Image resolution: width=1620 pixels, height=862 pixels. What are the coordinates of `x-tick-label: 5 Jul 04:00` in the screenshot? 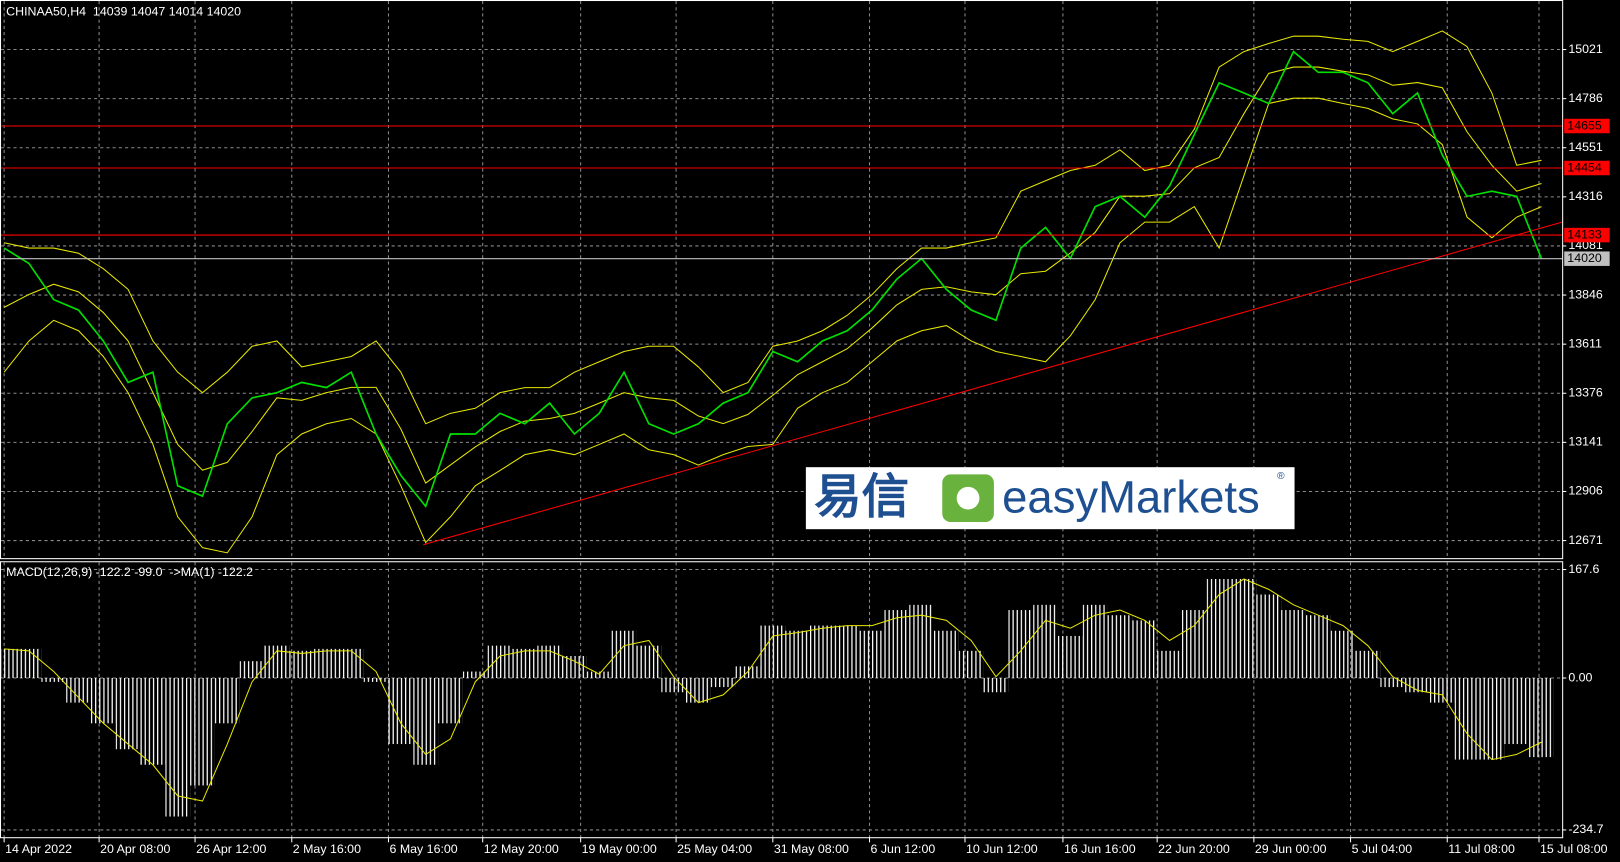 It's located at (1382, 849).